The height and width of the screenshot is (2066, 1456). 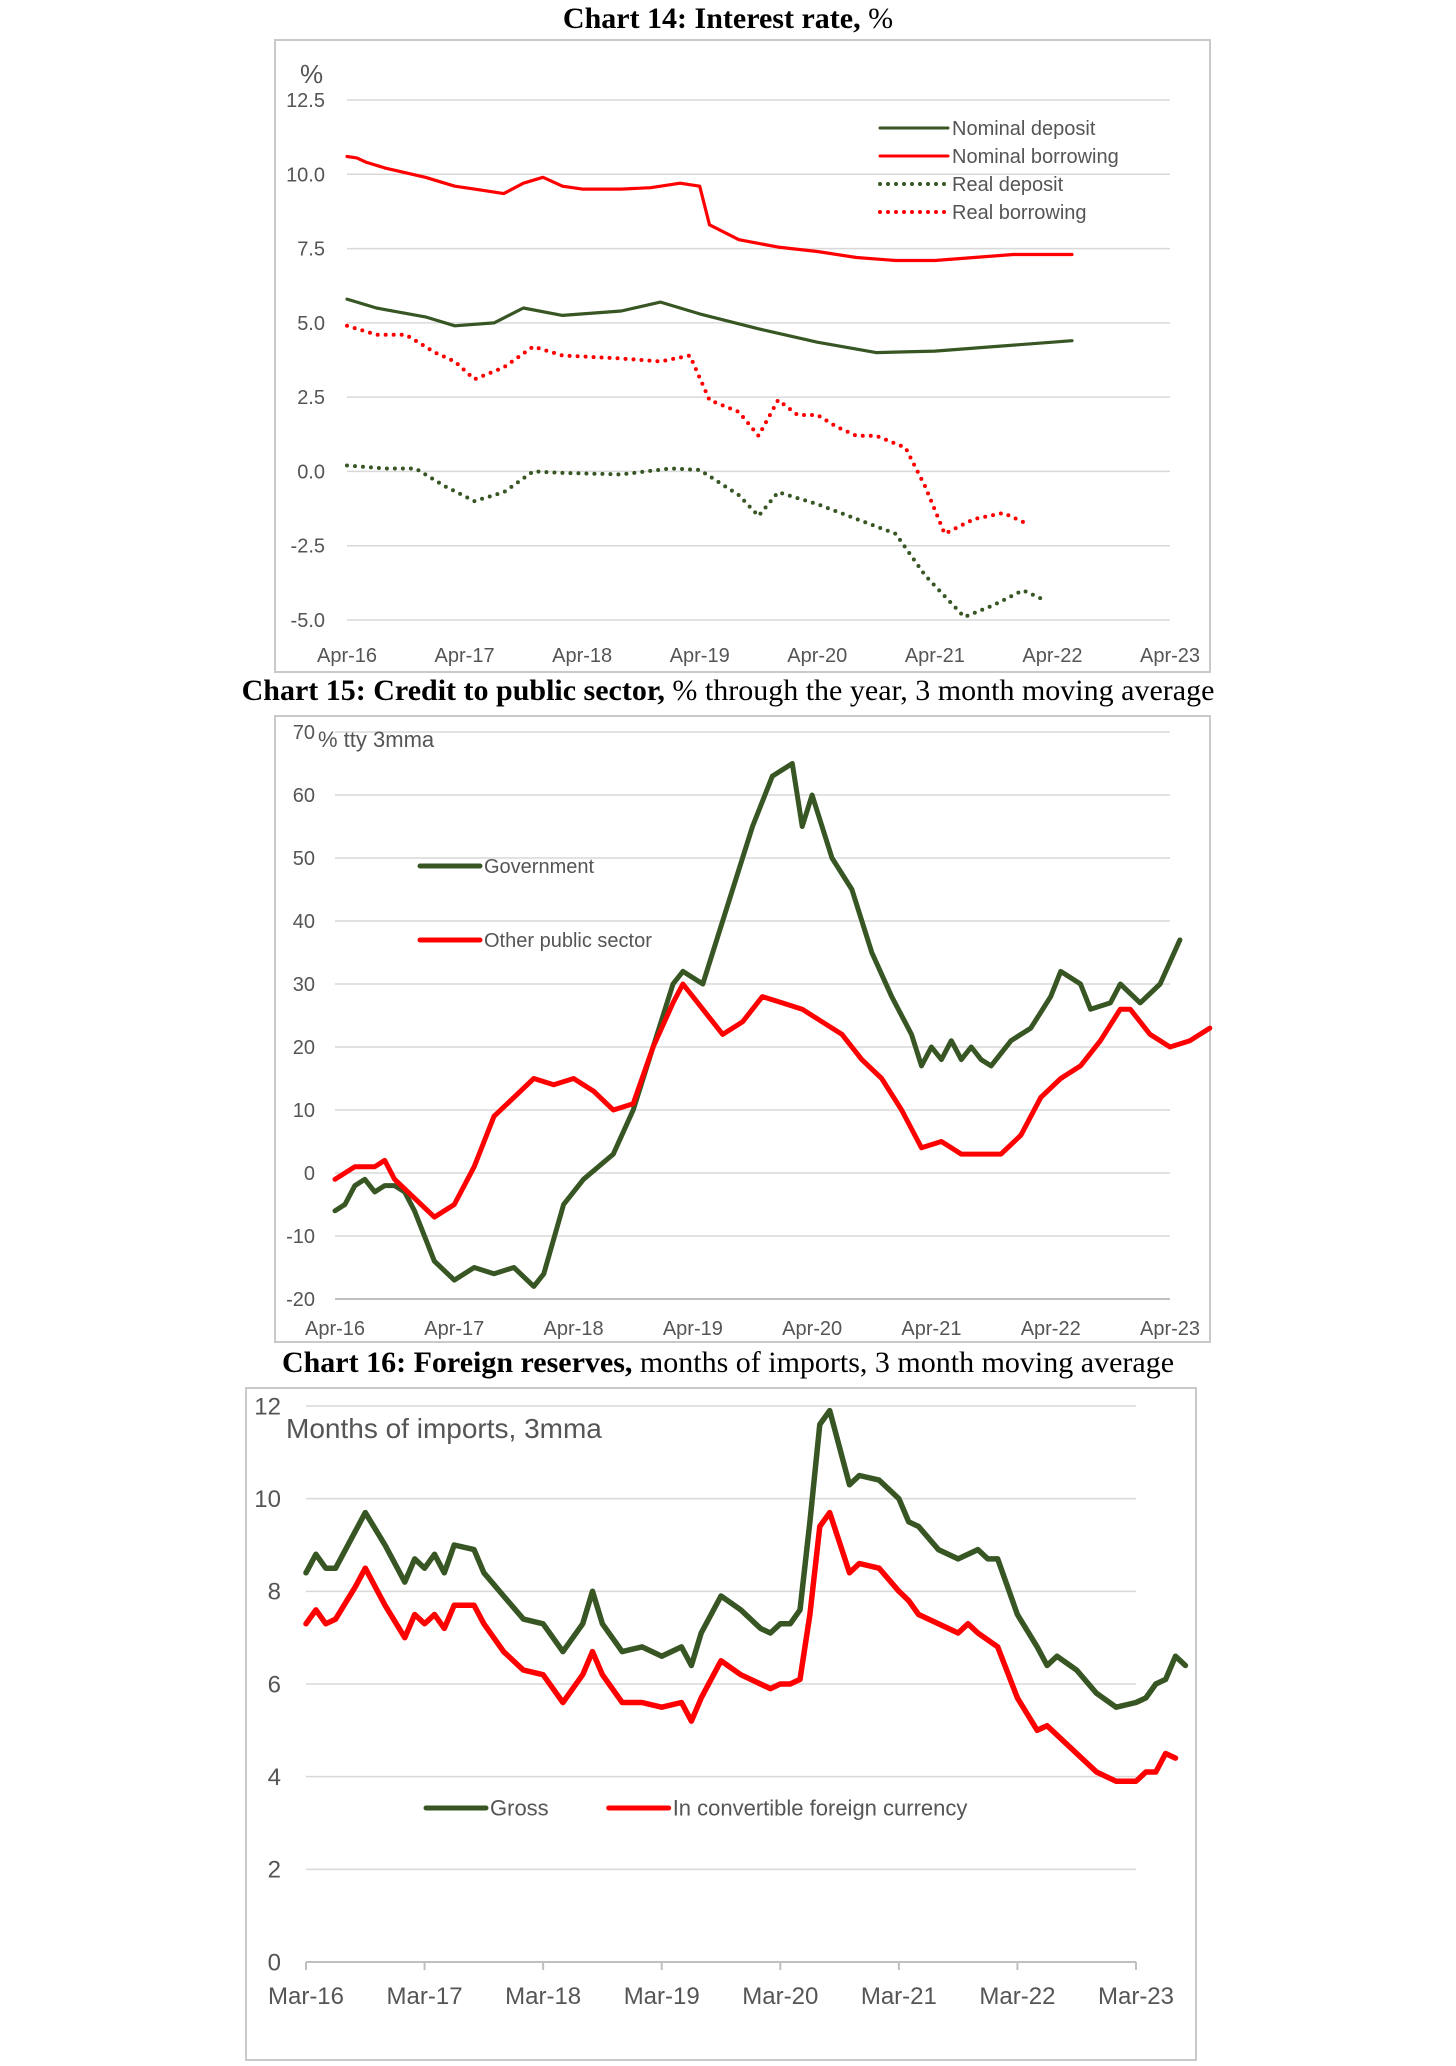 I want to click on chart-14-title-units: %, so click(x=881, y=18).